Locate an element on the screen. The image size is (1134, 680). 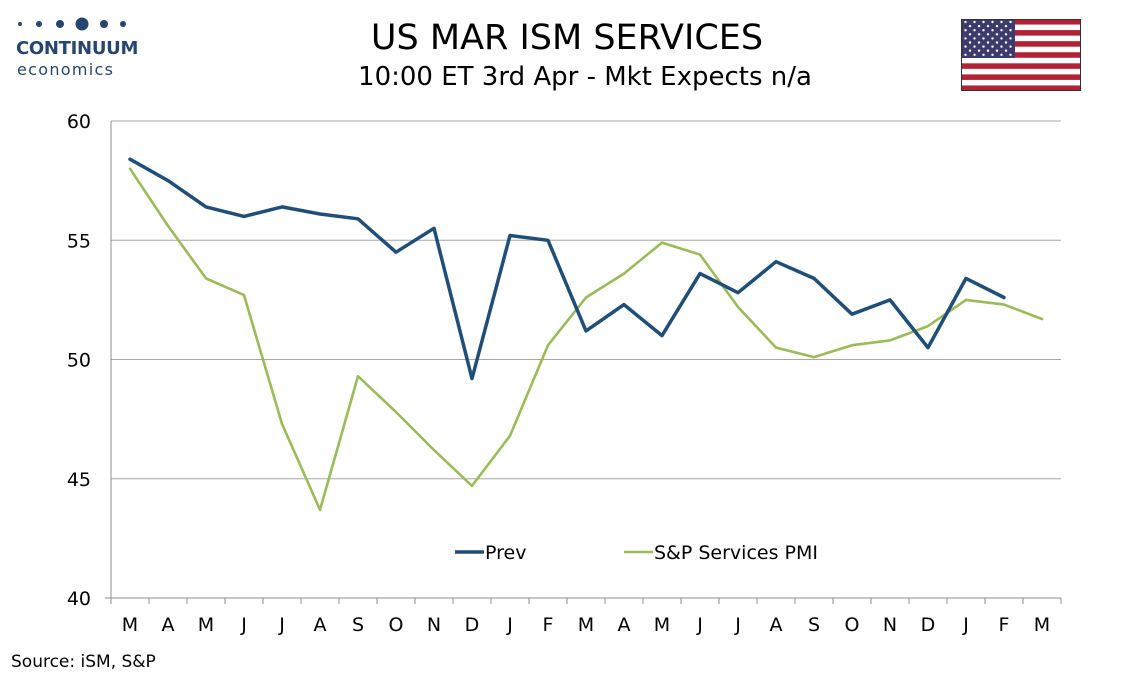
y-tick-label: 55 is located at coordinates (79, 241).